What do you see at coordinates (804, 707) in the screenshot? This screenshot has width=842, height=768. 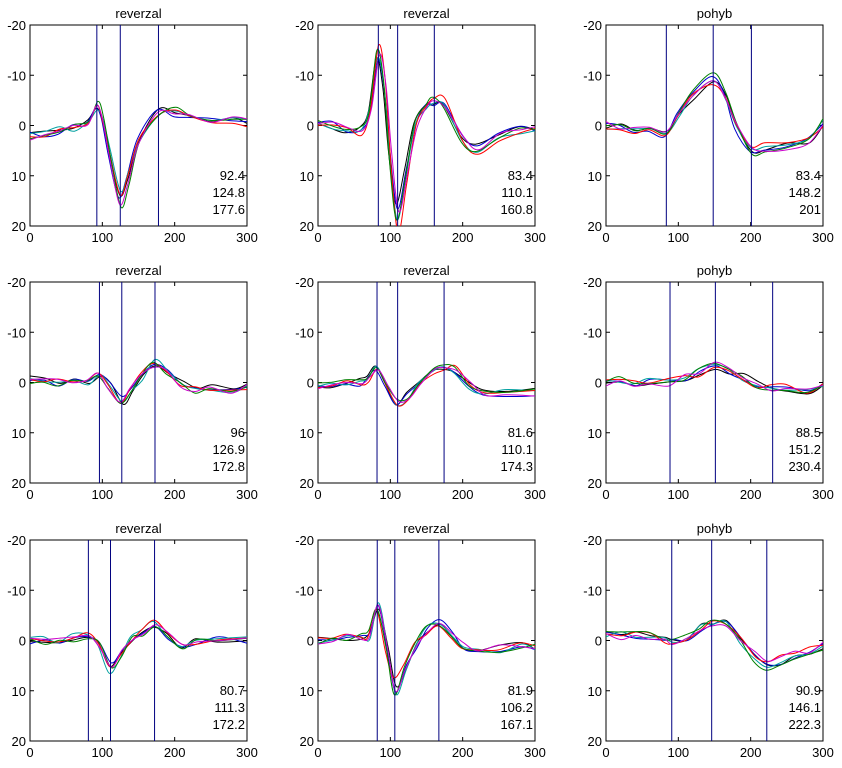 I see `latency-label: 146.1` at bounding box center [804, 707].